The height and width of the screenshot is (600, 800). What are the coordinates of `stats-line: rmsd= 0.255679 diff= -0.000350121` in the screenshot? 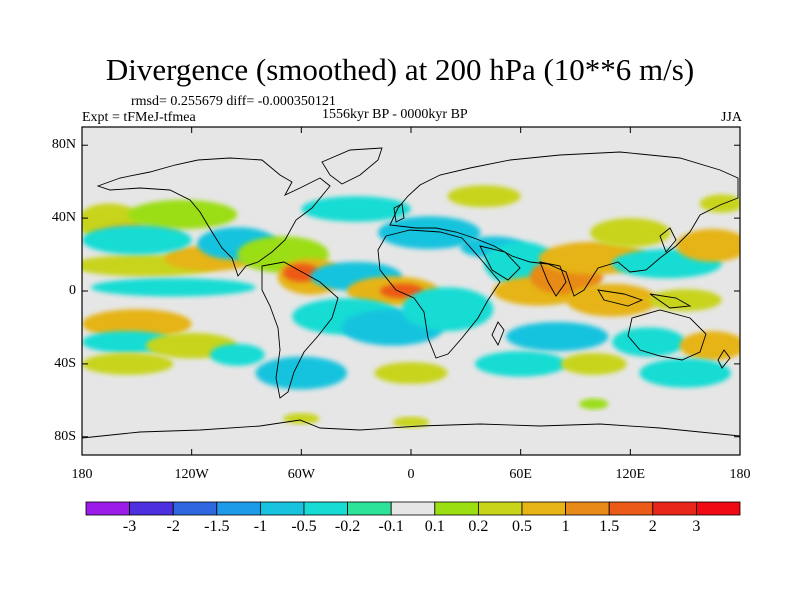 It's located at (233, 101).